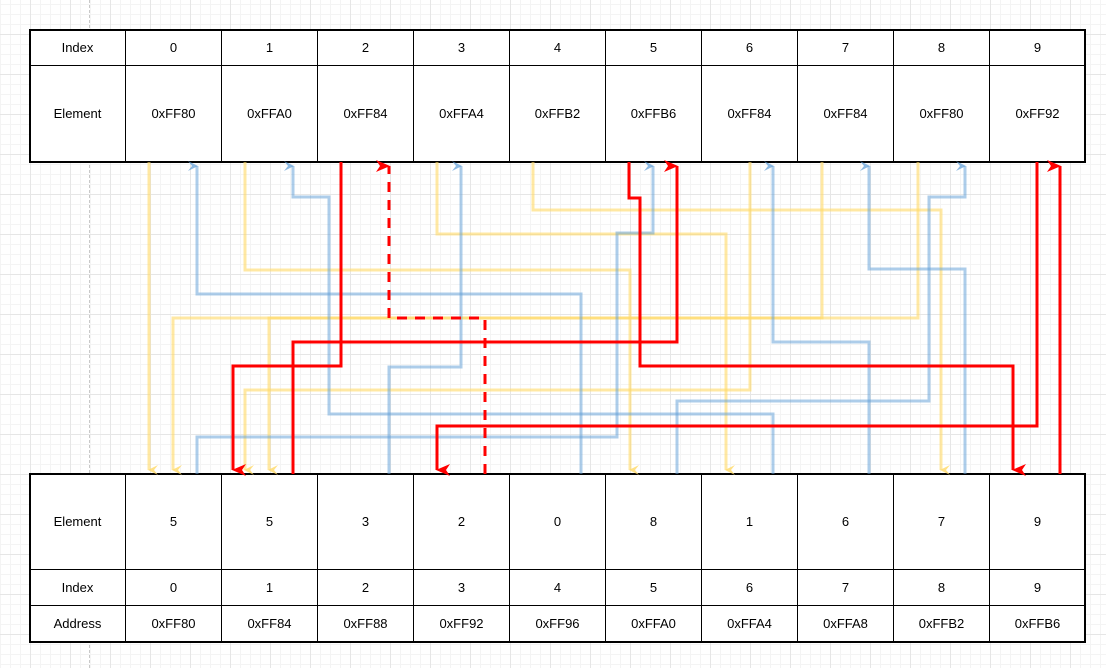 The image size is (1106, 668). What do you see at coordinates (585, 318) in the screenshot?
I see `yellow-arrow` at bounding box center [585, 318].